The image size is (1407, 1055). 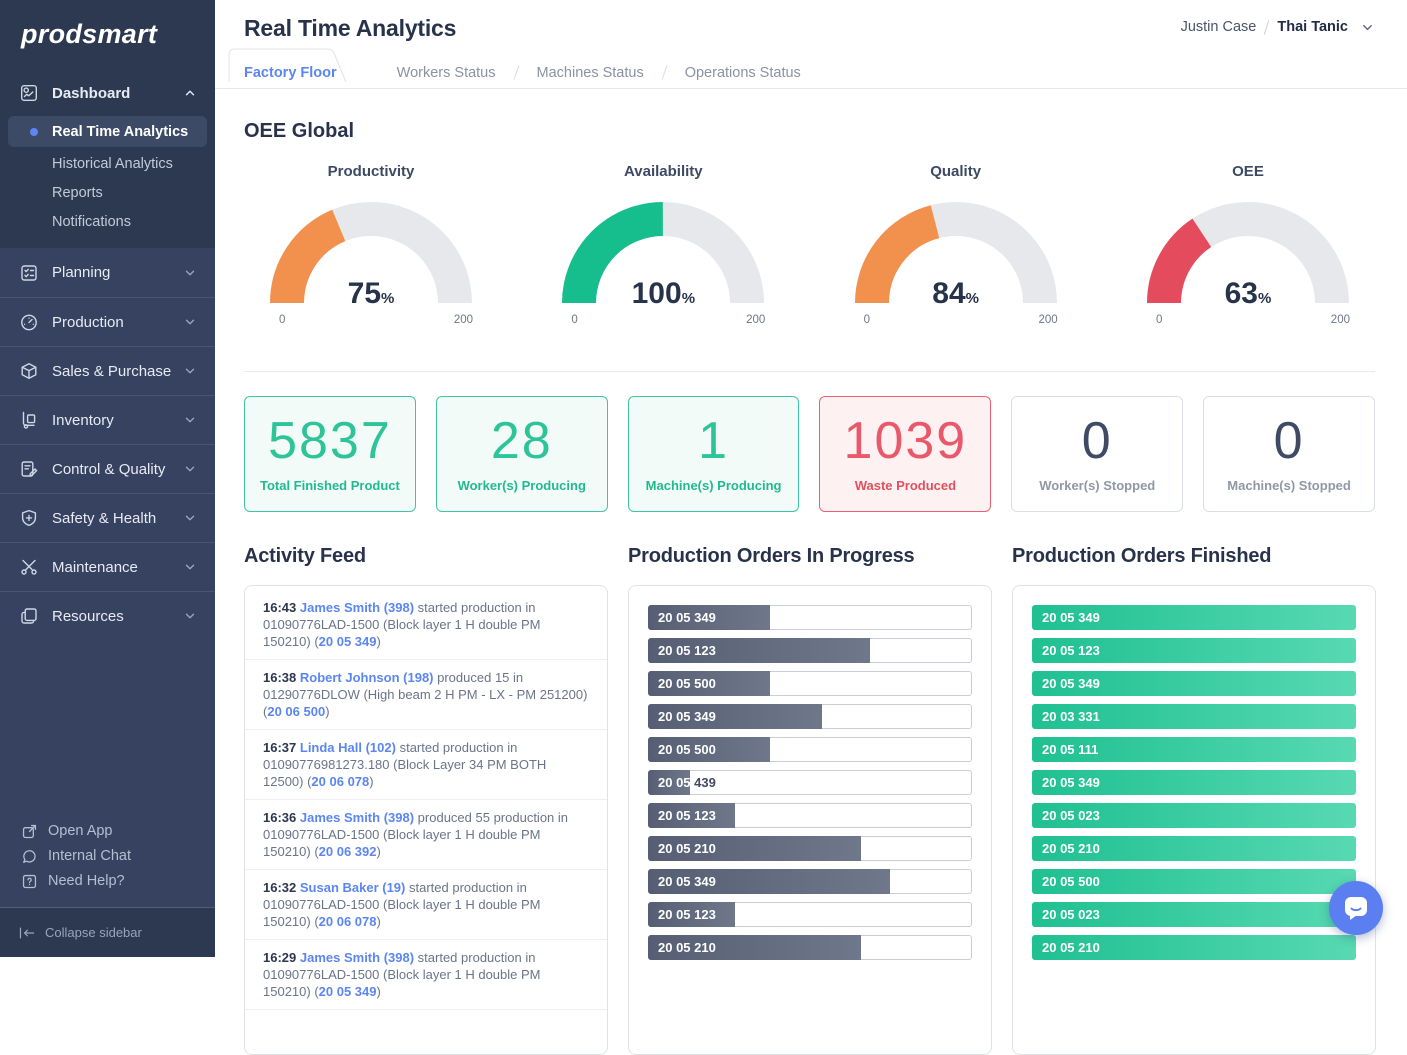 I want to click on gauge-value: 84%, so click(x=956, y=293).